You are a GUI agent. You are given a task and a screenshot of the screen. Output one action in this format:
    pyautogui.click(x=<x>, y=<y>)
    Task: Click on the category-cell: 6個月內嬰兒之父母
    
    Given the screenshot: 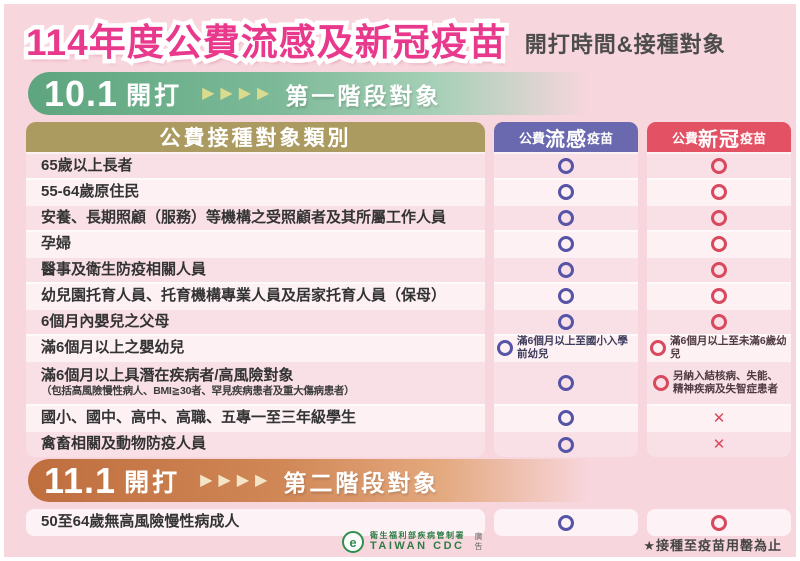 What is the action you would take?
    pyautogui.click(x=255, y=321)
    